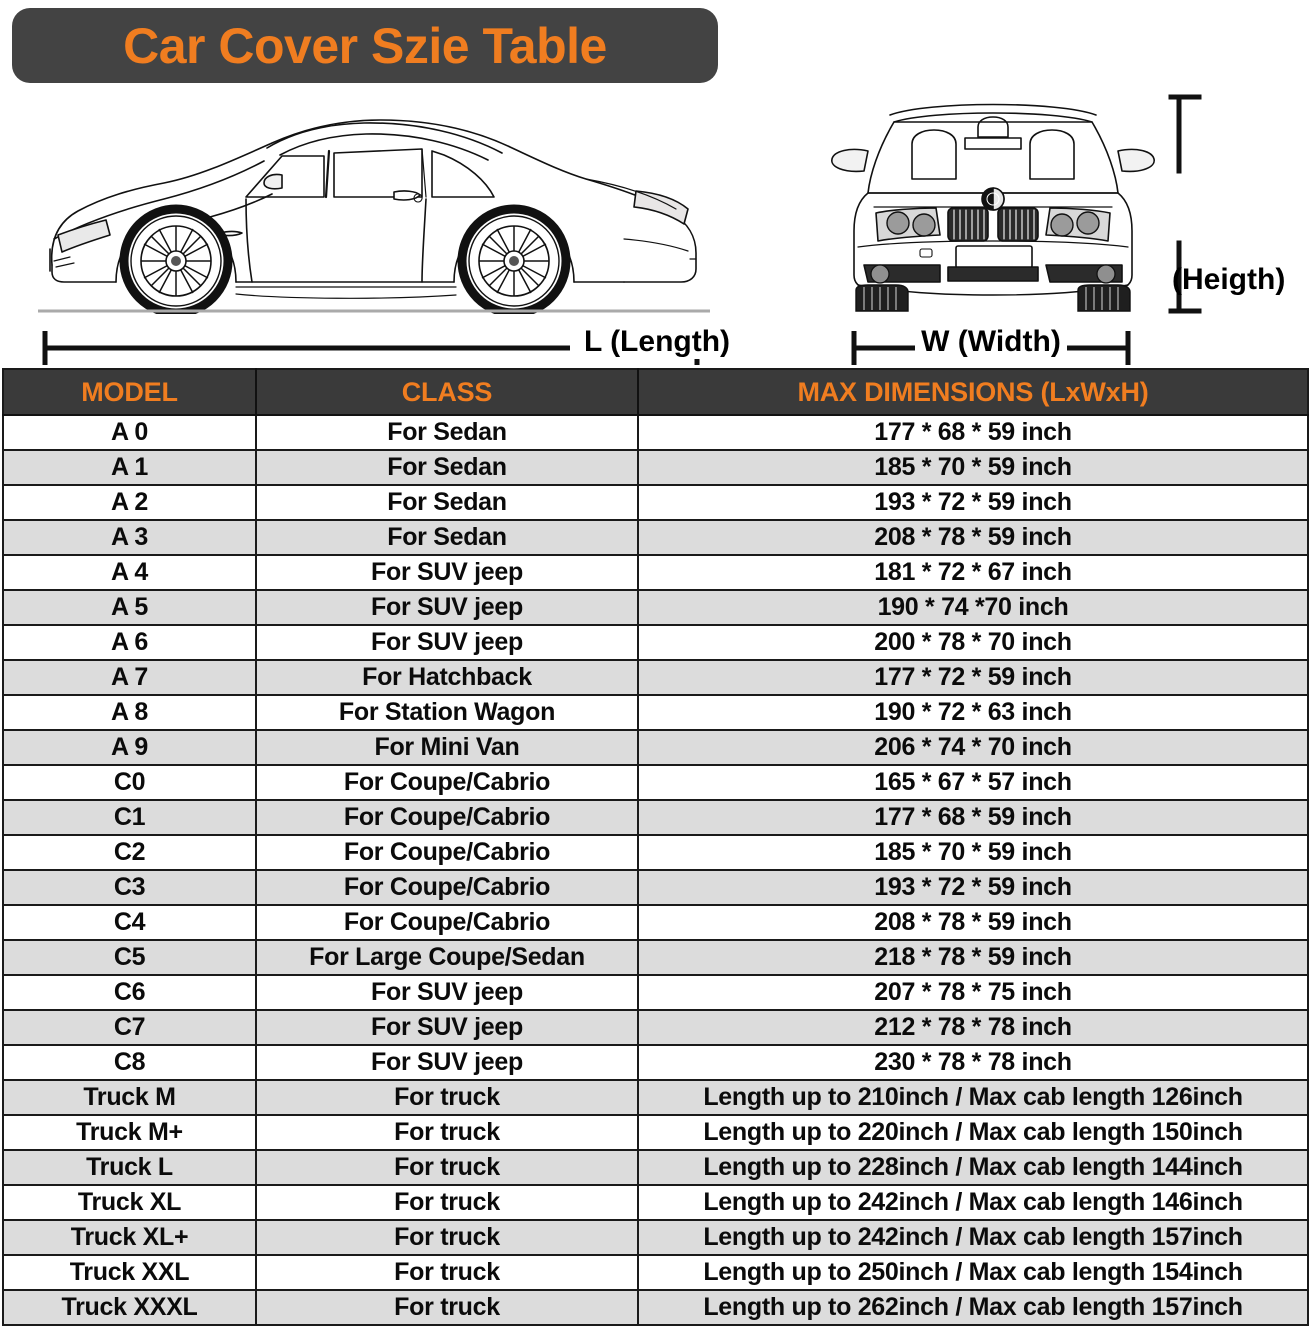 The width and height of the screenshot is (1314, 1326). I want to click on cell-model: A 6, so click(130, 643).